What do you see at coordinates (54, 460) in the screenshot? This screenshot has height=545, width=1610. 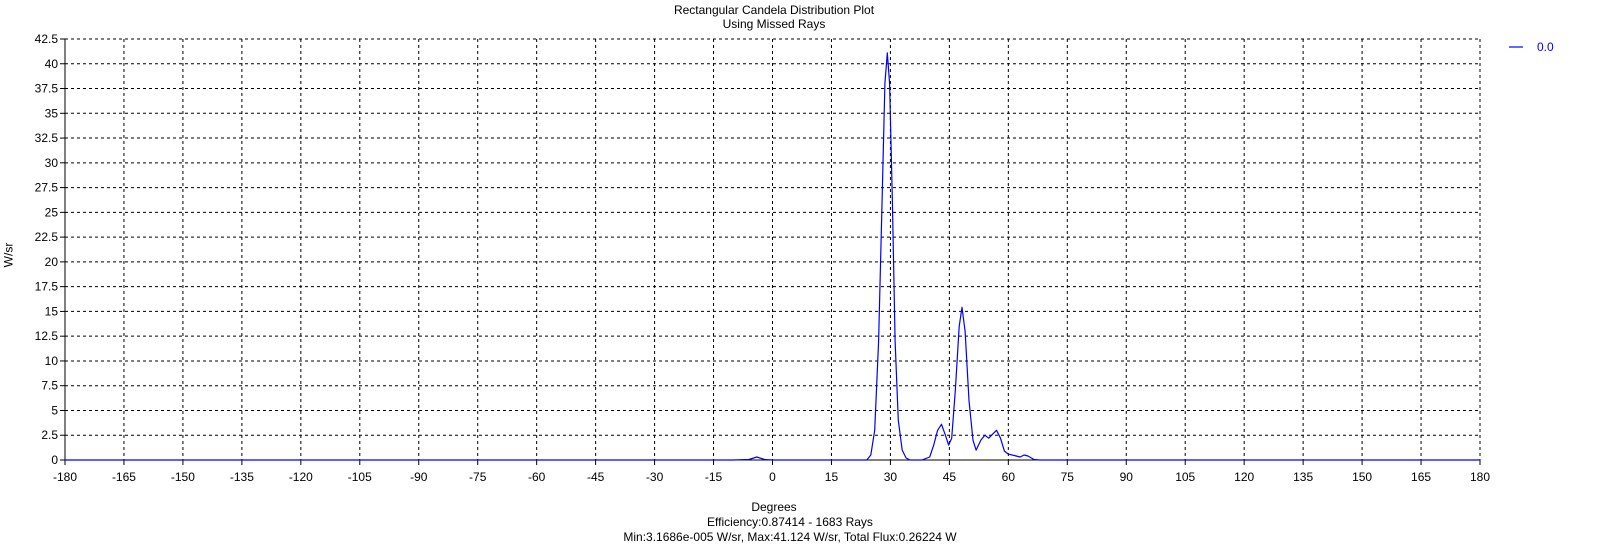 I see `y-tick-label: 0` at bounding box center [54, 460].